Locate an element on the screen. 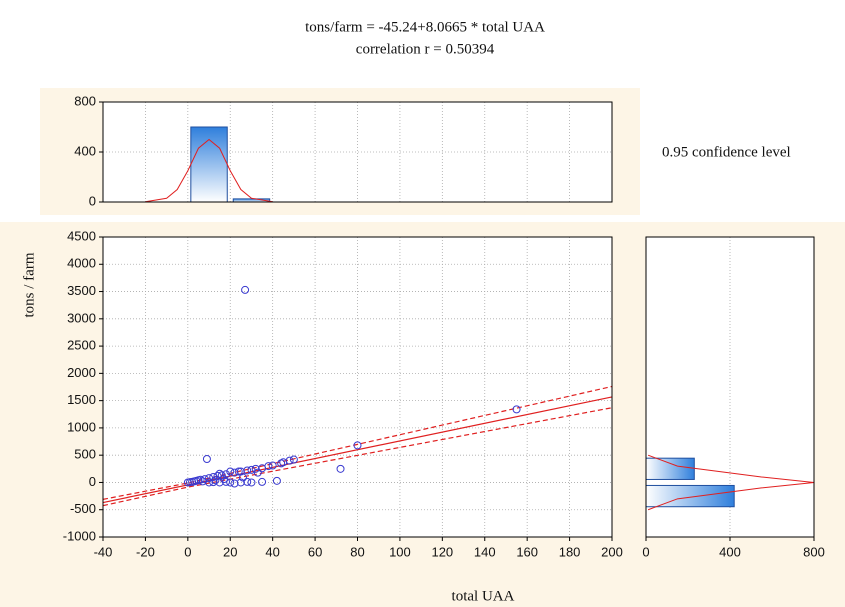  x-axis-label: total UAA is located at coordinates (483, 596).